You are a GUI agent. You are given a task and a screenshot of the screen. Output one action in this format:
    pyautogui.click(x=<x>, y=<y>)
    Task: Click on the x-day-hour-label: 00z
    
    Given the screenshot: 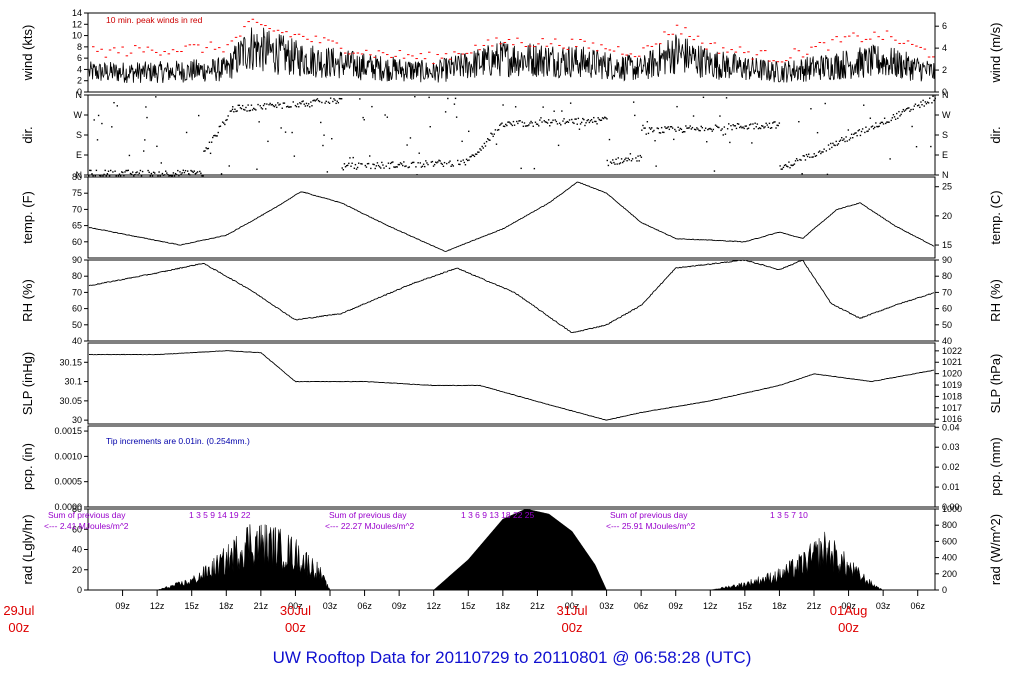 What is the action you would take?
    pyautogui.click(x=572, y=627)
    